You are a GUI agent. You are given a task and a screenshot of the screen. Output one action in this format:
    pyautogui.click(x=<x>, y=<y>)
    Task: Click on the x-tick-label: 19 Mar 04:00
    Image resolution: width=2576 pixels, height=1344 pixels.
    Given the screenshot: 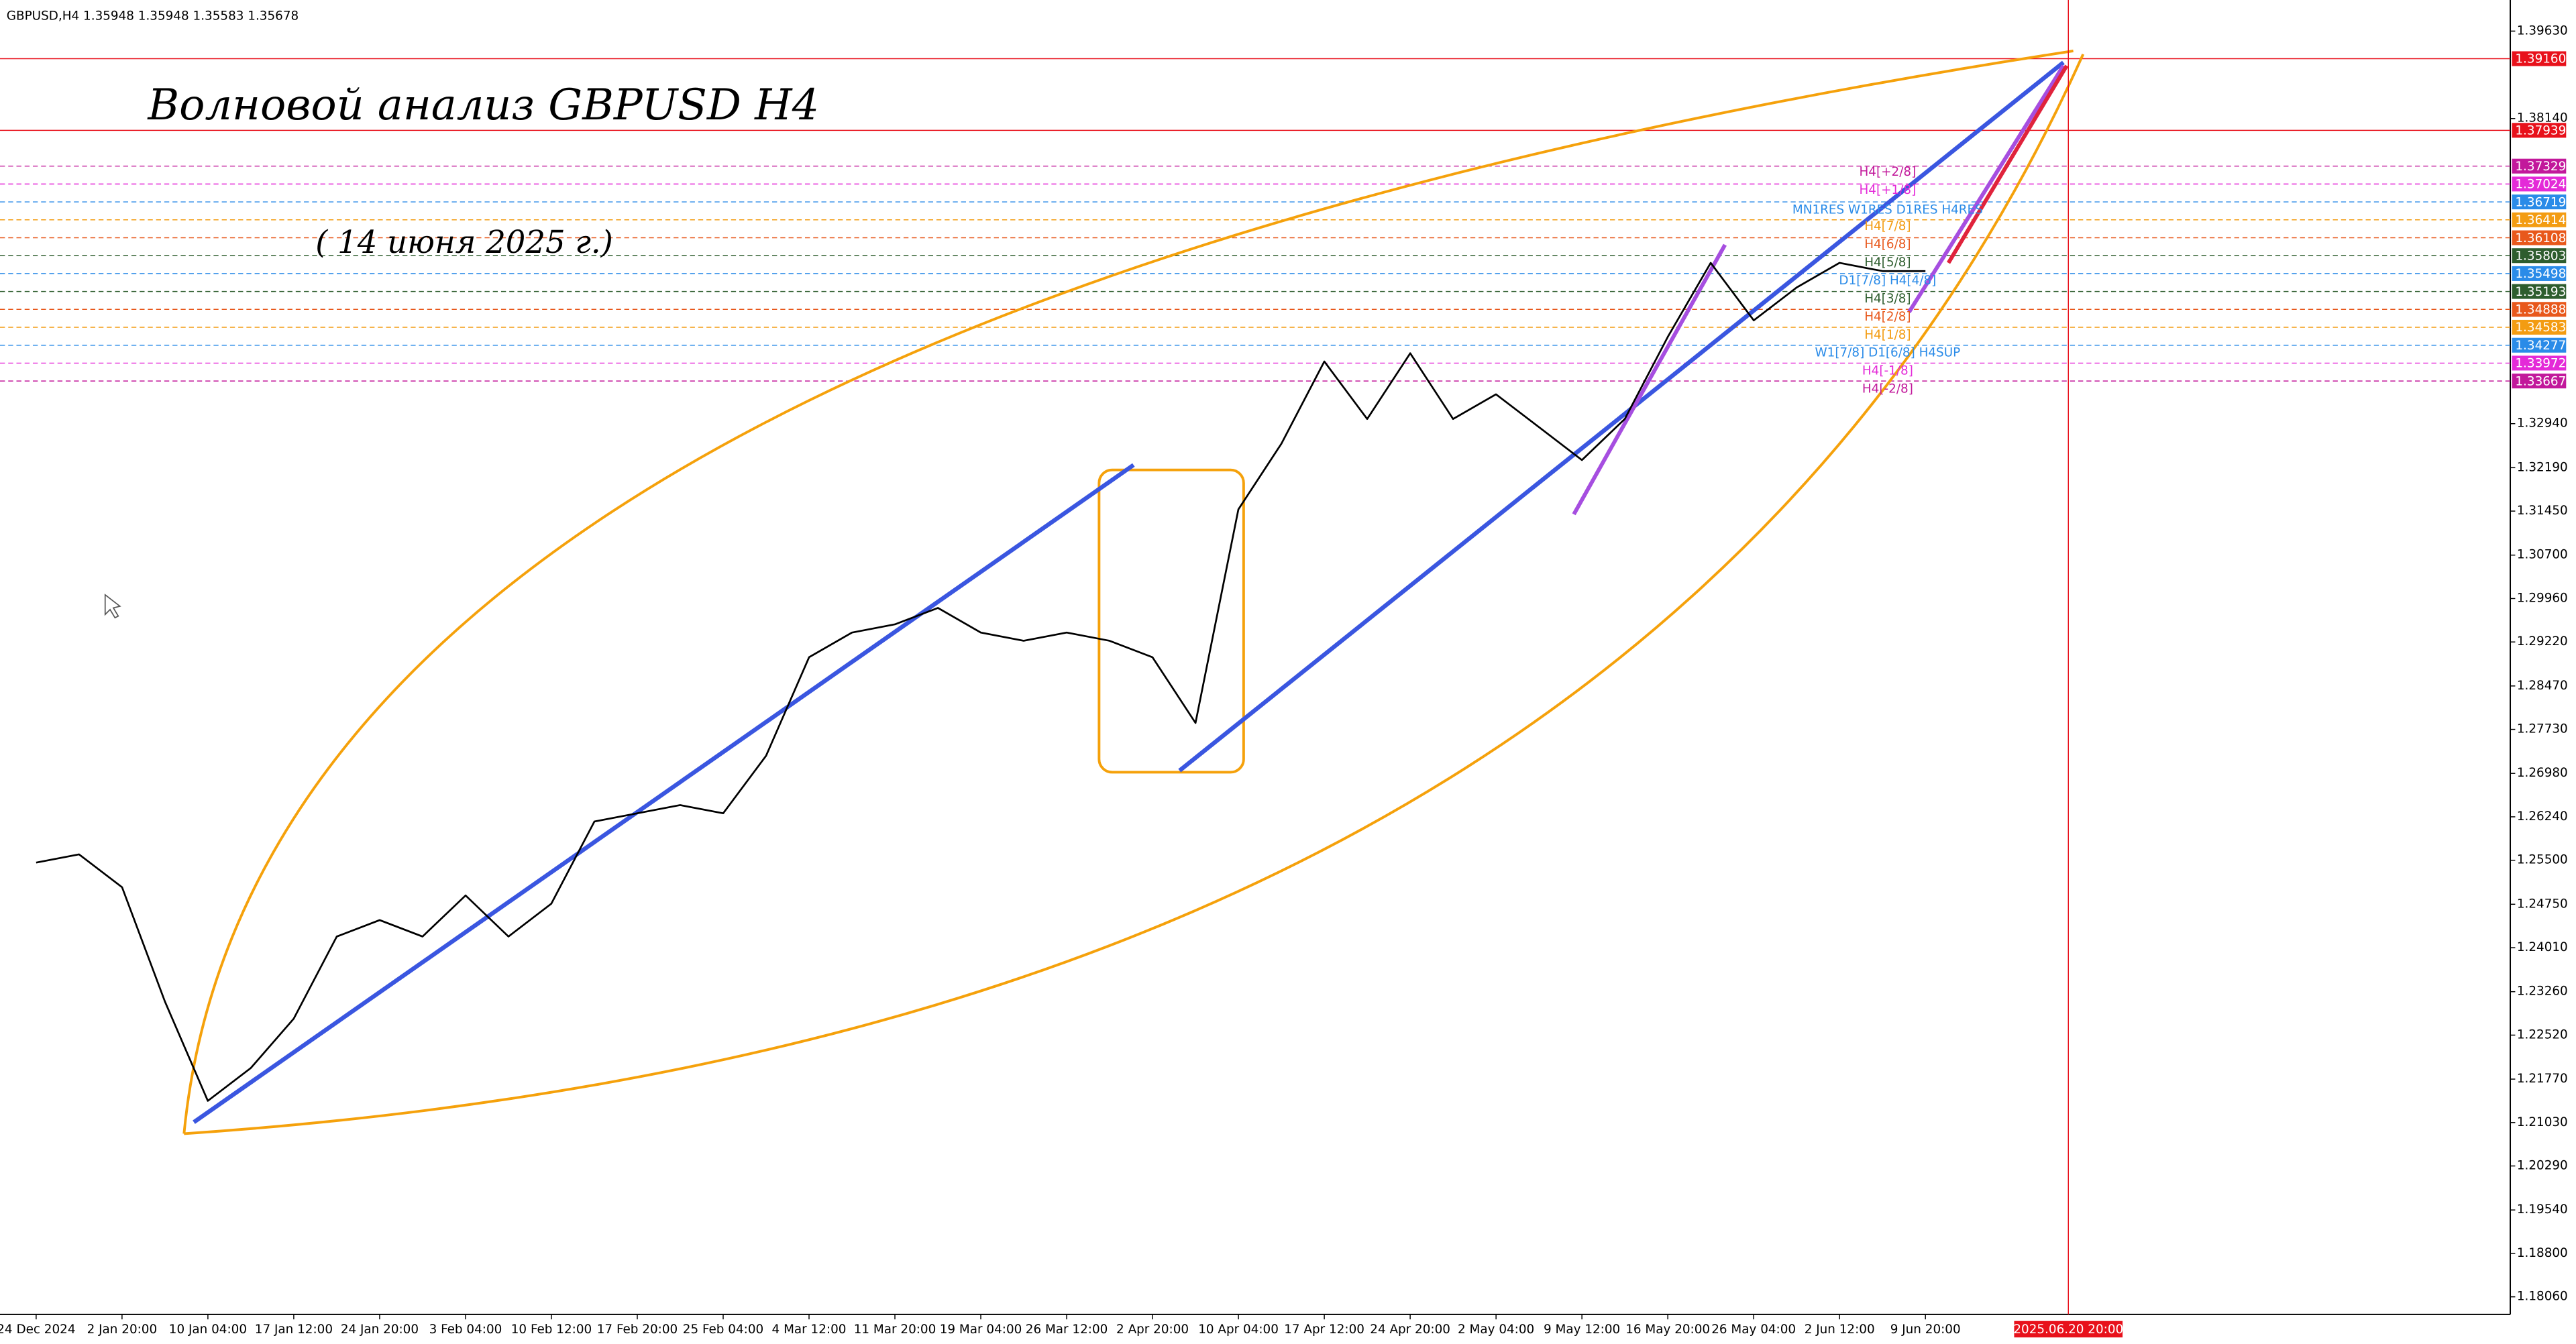 What is the action you would take?
    pyautogui.click(x=981, y=1330)
    